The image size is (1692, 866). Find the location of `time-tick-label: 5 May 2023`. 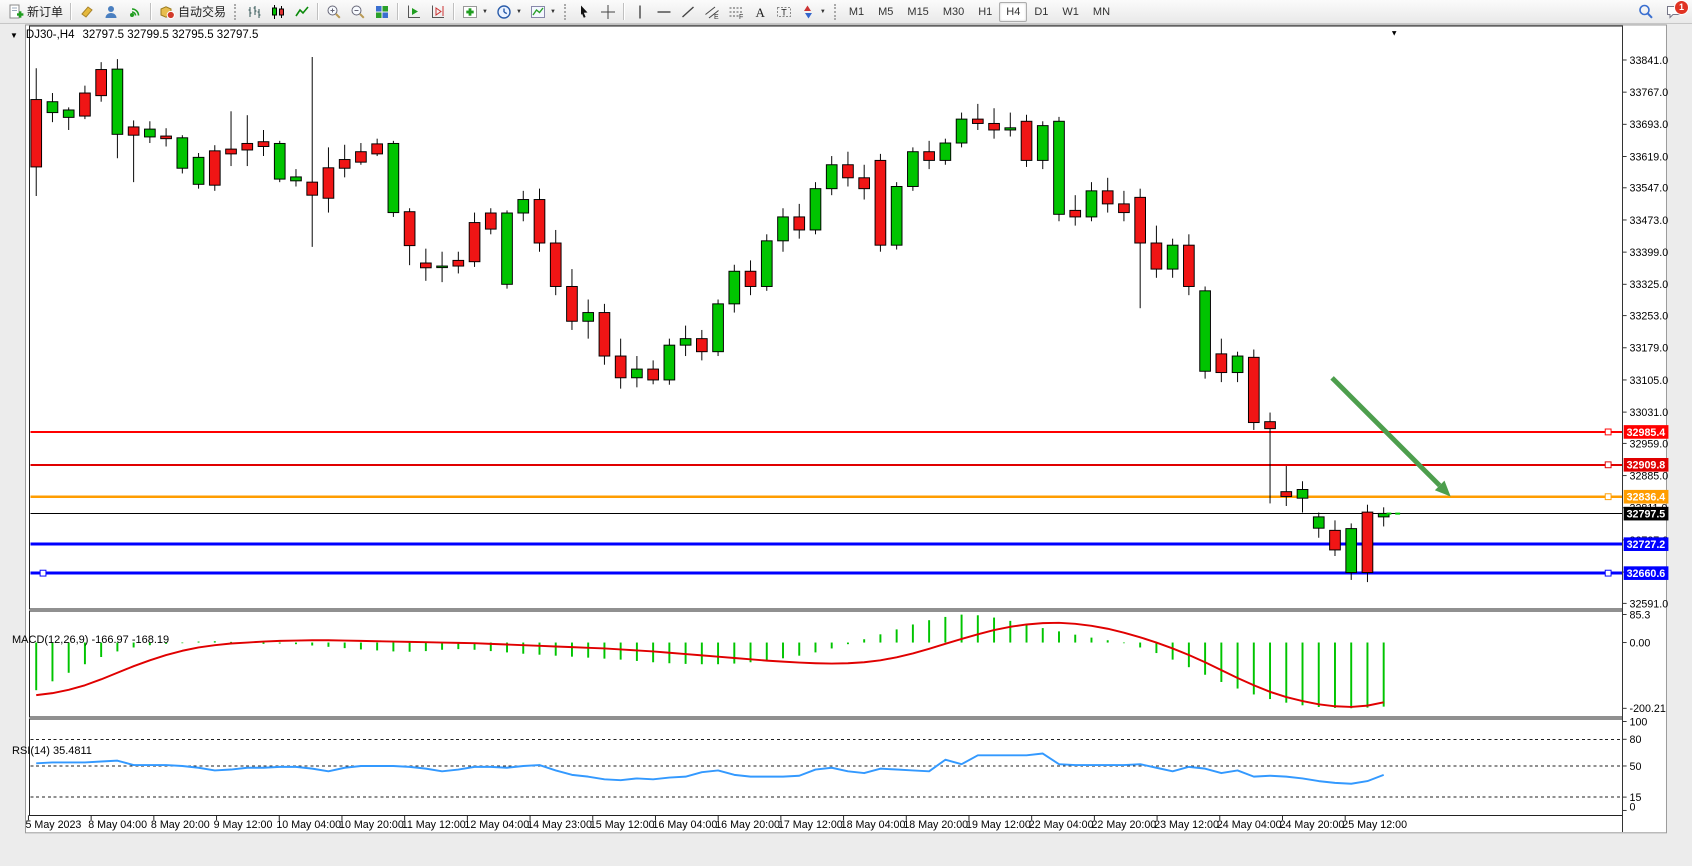

time-tick-label: 5 May 2023 is located at coordinates (54, 825).